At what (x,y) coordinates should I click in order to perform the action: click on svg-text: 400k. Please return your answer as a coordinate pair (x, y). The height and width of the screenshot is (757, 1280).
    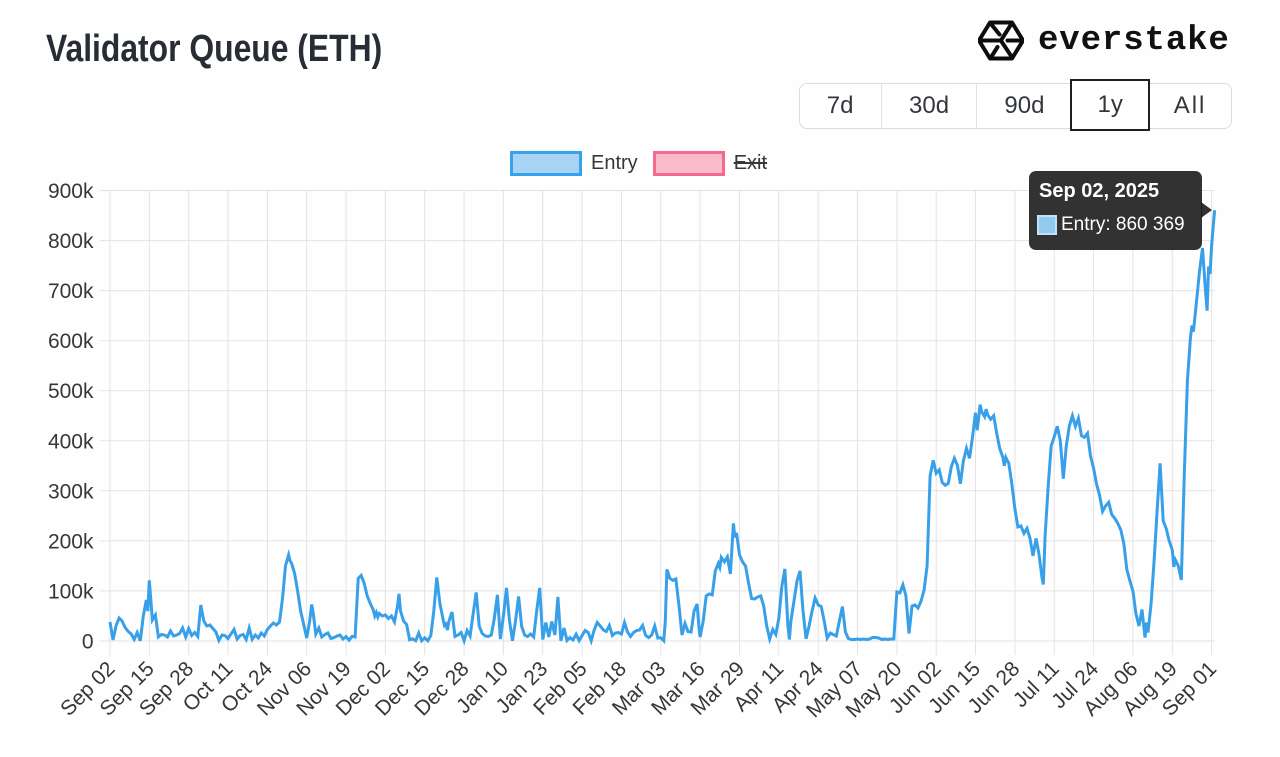
    Looking at the image, I should click on (71, 441).